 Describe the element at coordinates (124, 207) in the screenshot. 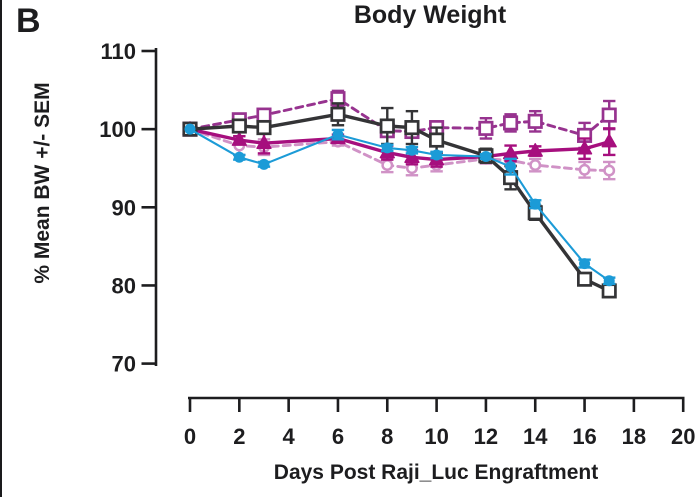

I see `y-tick-label: 90` at that location.